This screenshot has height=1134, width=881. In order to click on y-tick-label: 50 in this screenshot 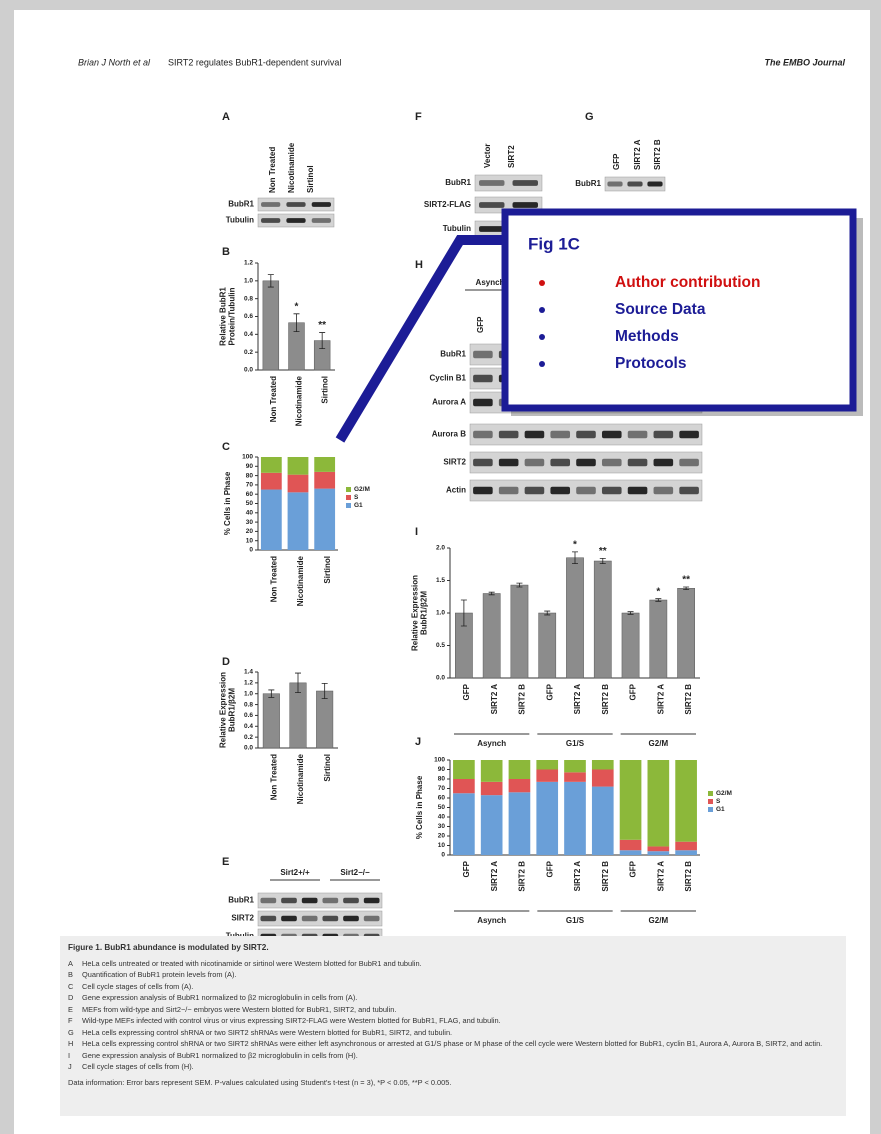, I will do `click(250, 503)`.